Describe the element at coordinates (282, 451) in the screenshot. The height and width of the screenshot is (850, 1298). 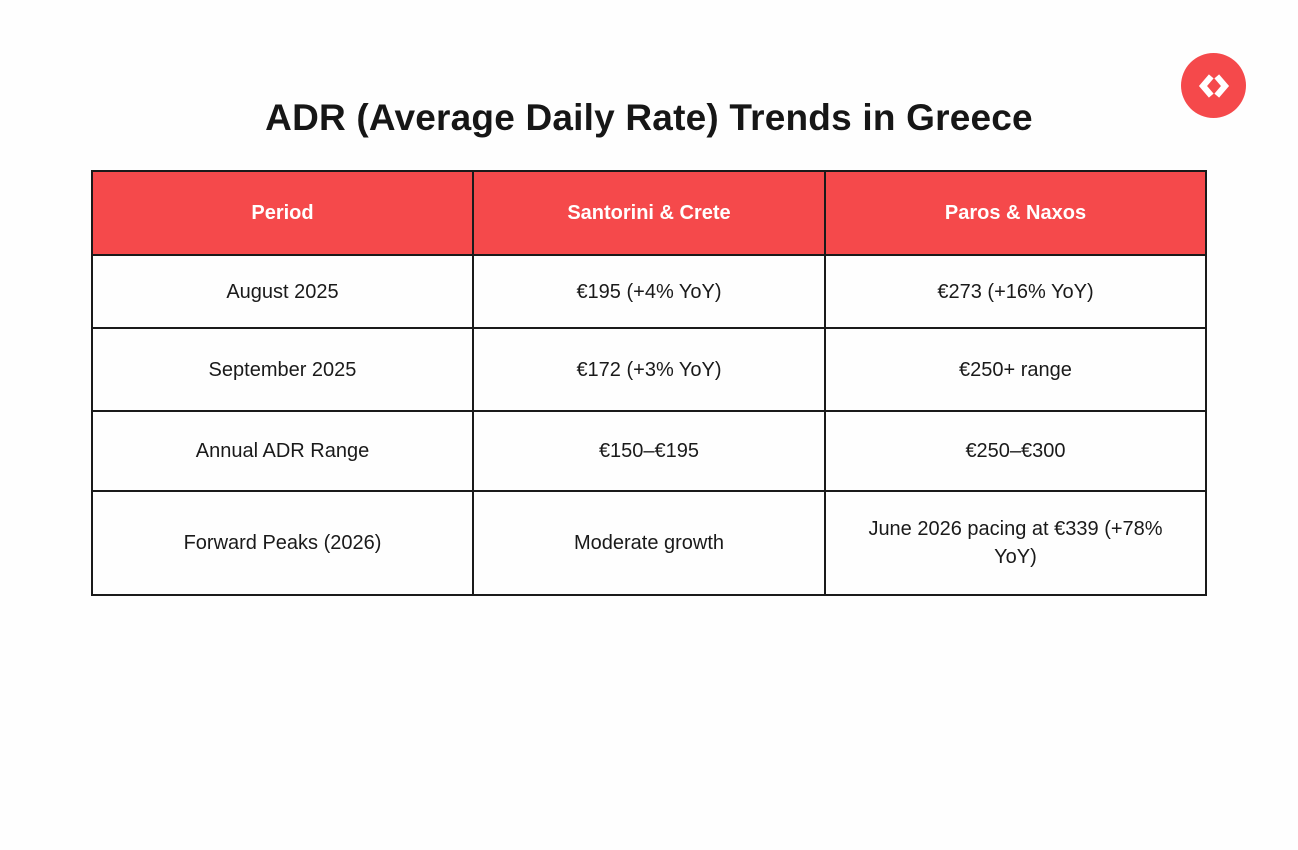
I see `cell-period: Annual ADR Range` at that location.